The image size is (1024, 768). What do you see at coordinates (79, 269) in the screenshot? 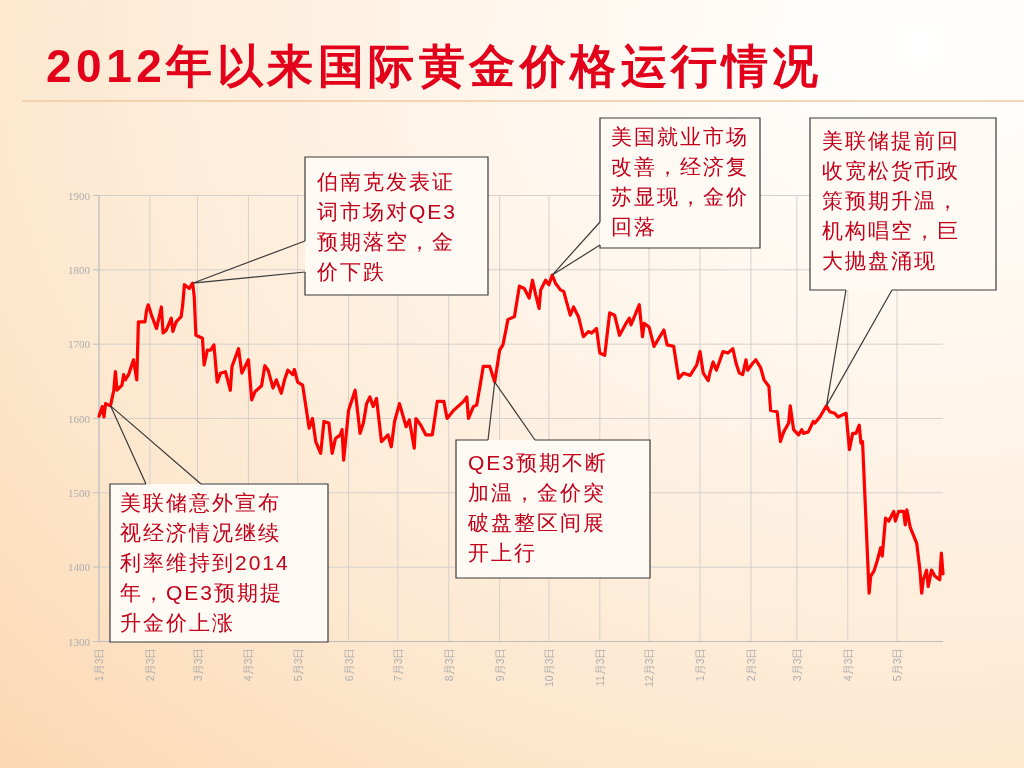
I see `y-tick-label: 1800` at bounding box center [79, 269].